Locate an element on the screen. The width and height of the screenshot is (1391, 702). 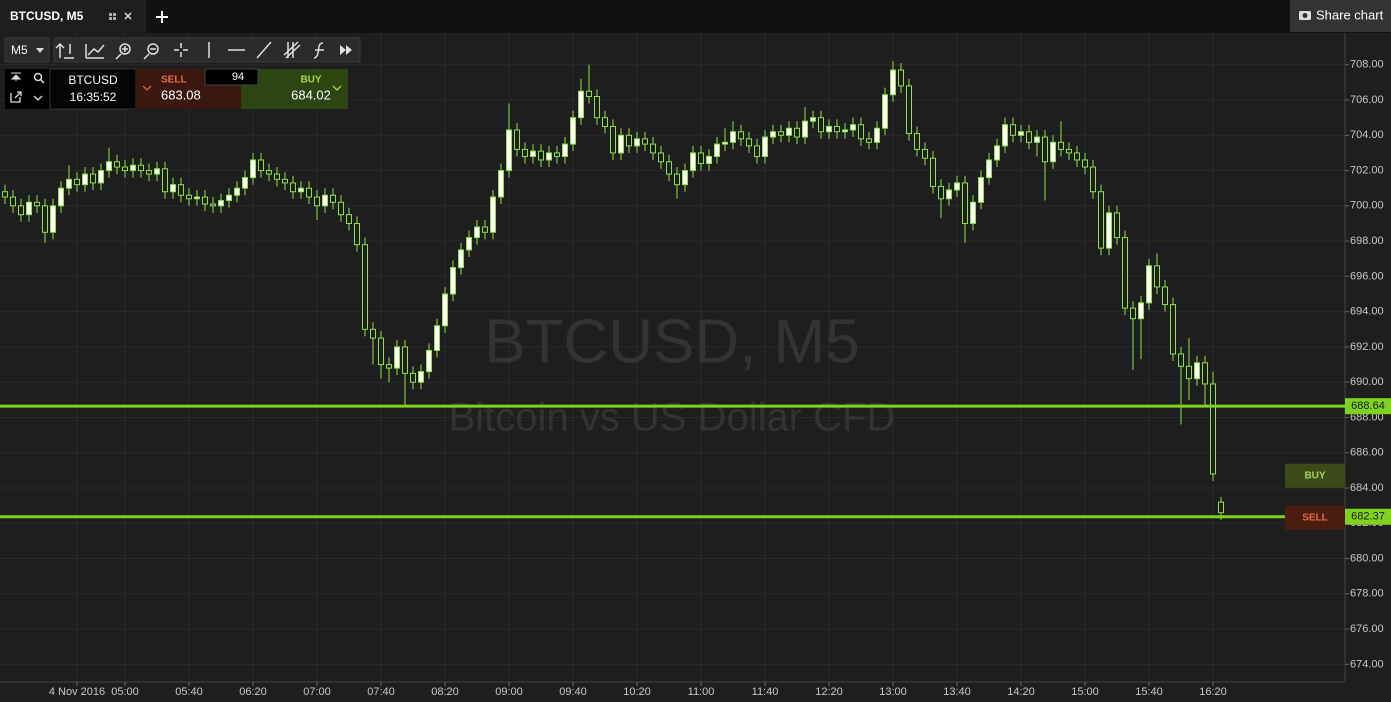
toolbar: M5 is located at coordinates (182, 50).